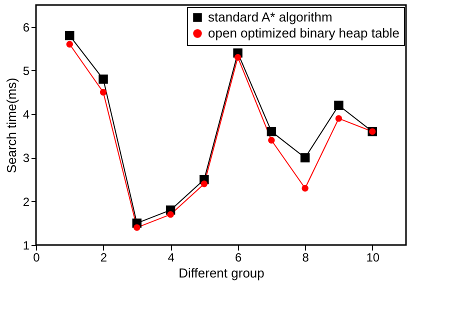 Image resolution: width=474 pixels, height=323 pixels. I want to click on x-tick-label: 6, so click(238, 257).